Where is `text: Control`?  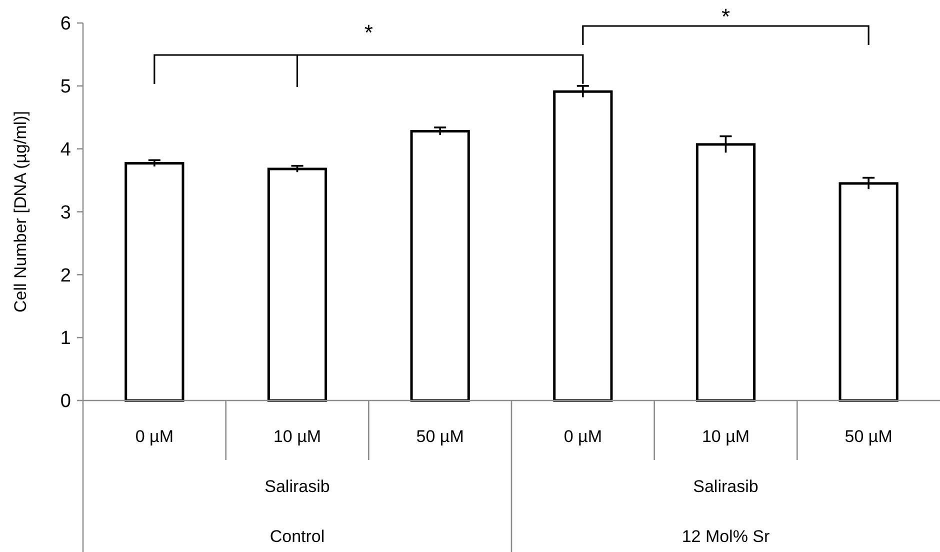
text: Control is located at coordinates (297, 536).